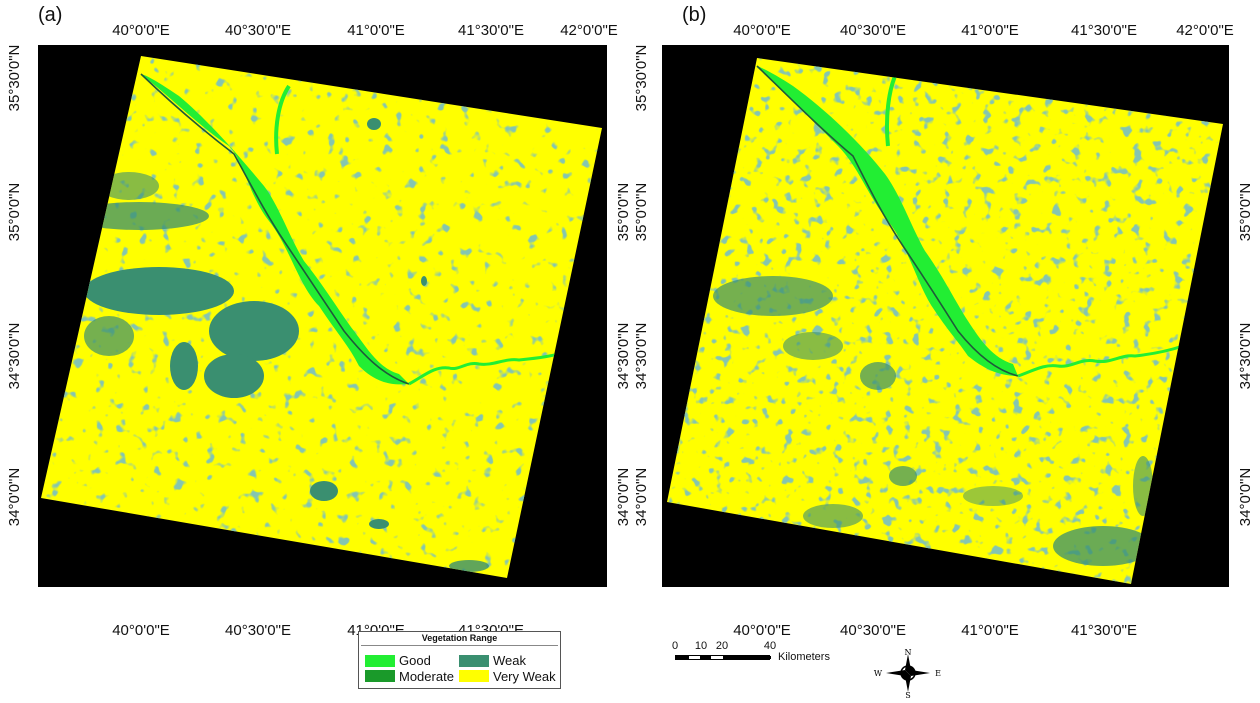 The height and width of the screenshot is (703, 1260). What do you see at coordinates (415, 660) in the screenshot?
I see `legend-label-good: Good` at bounding box center [415, 660].